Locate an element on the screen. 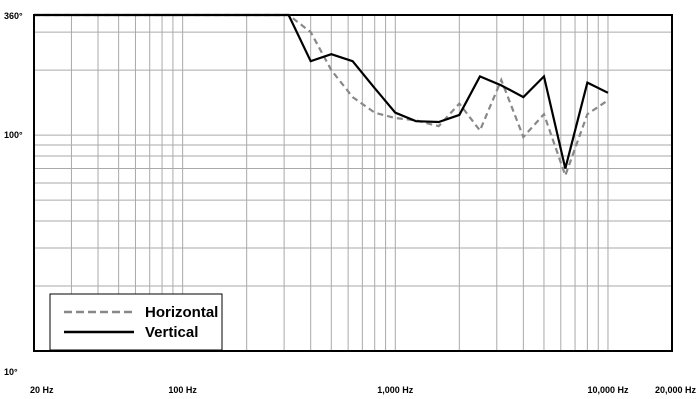 The width and height of the screenshot is (698, 399). x-tick-label: 20,000 Hz is located at coordinates (676, 390).